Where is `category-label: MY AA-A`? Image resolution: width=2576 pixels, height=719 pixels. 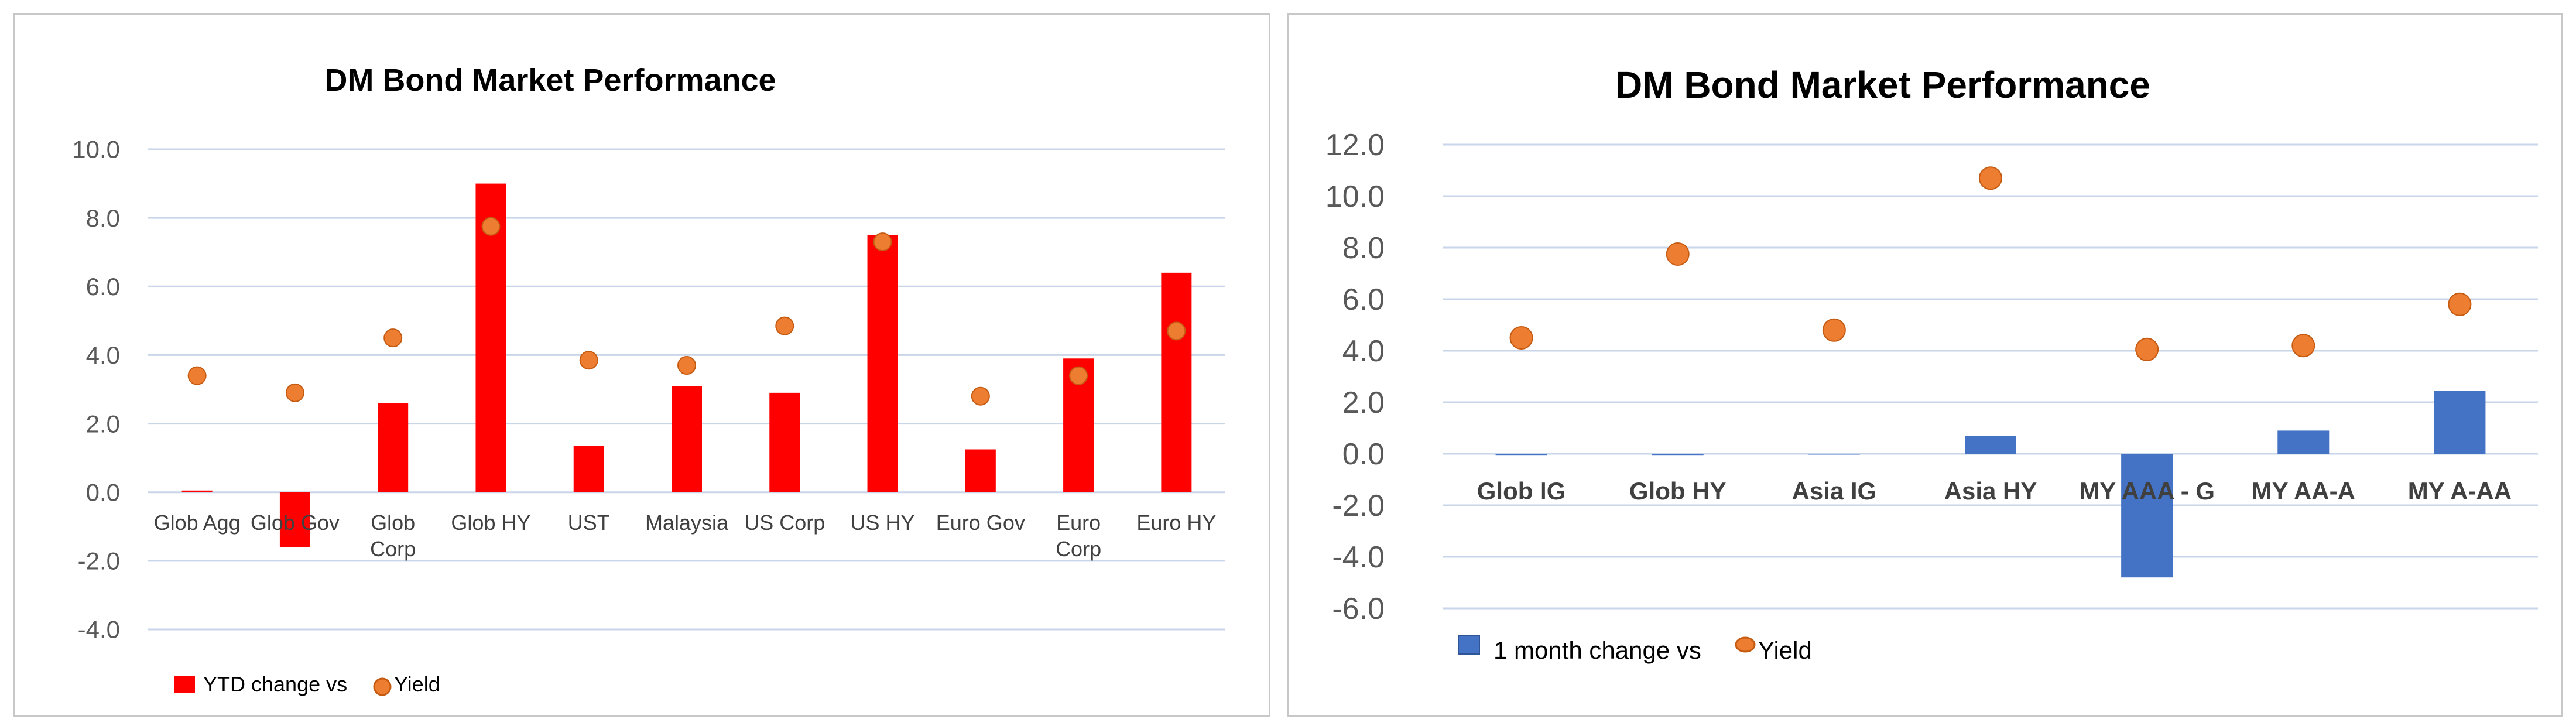 category-label: MY AA-A is located at coordinates (2303, 491).